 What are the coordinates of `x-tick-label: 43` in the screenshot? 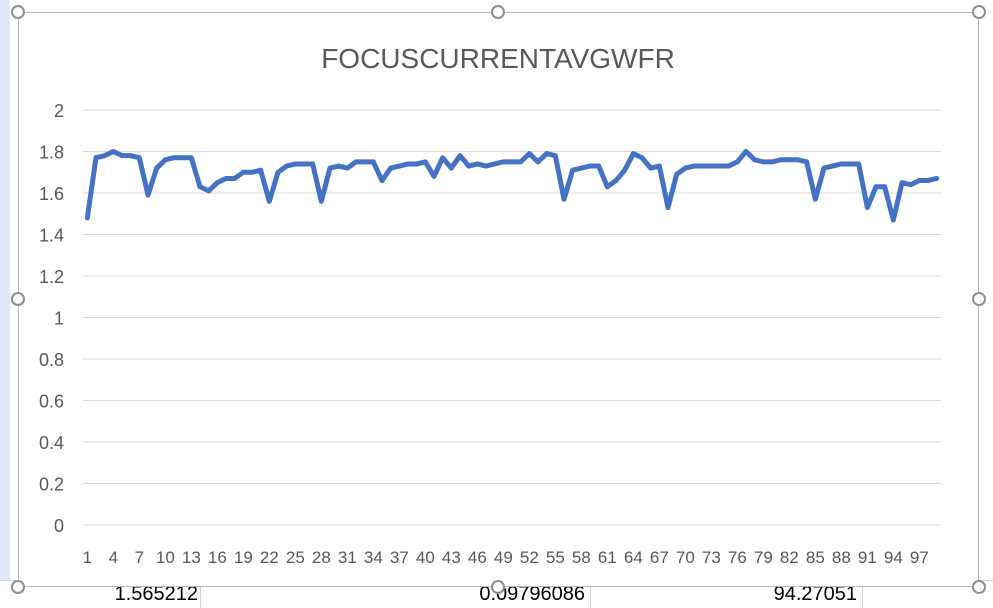 It's located at (451, 557).